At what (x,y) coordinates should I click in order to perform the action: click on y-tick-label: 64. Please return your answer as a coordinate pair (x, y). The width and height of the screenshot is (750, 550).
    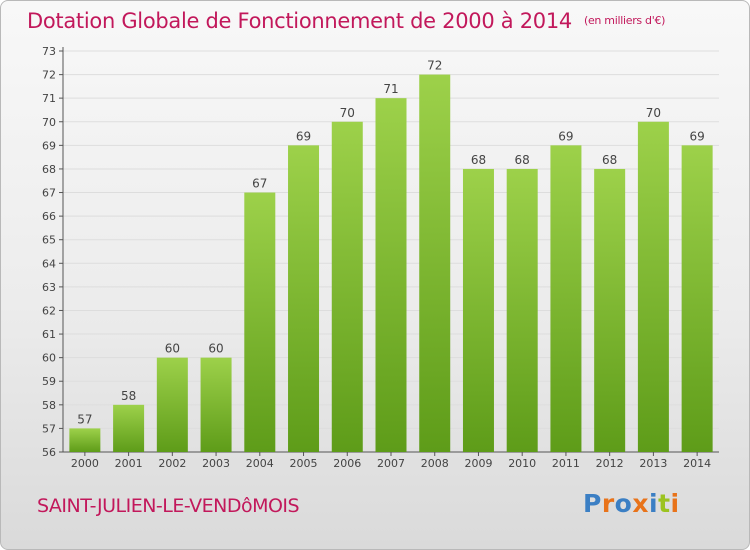
    Looking at the image, I should click on (49, 263).